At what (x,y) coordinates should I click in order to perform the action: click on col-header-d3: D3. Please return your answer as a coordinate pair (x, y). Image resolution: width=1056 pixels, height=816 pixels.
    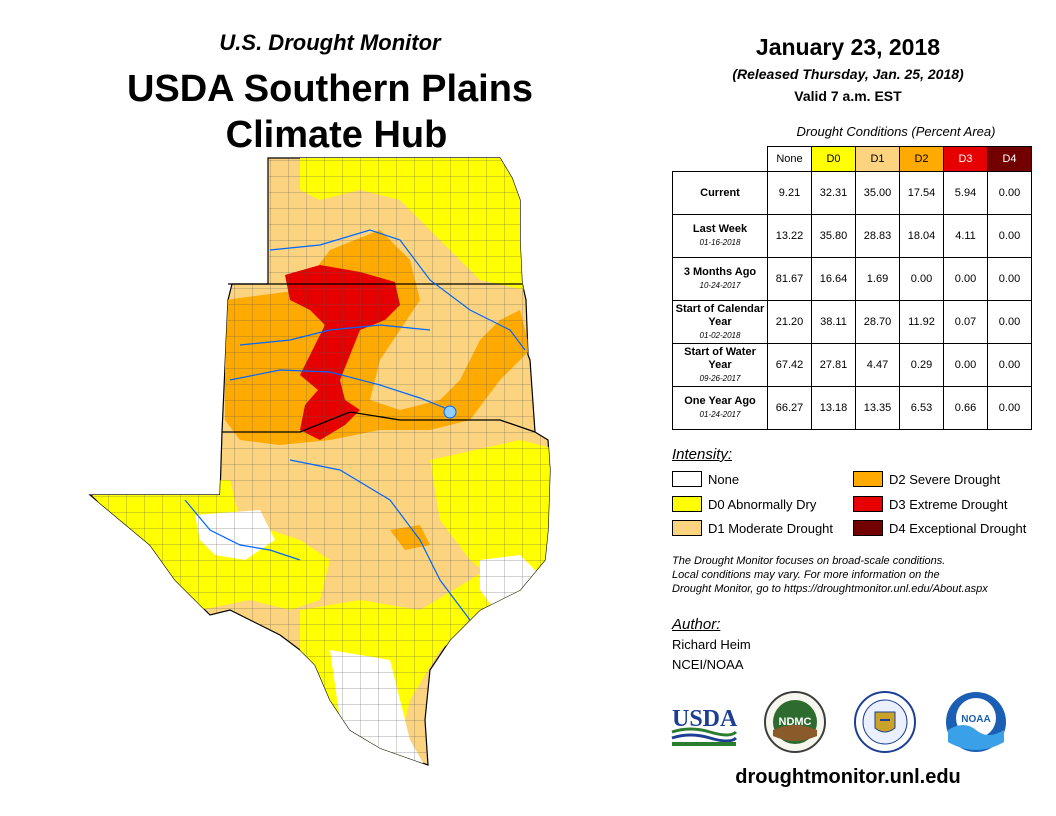
    Looking at the image, I should click on (965, 159).